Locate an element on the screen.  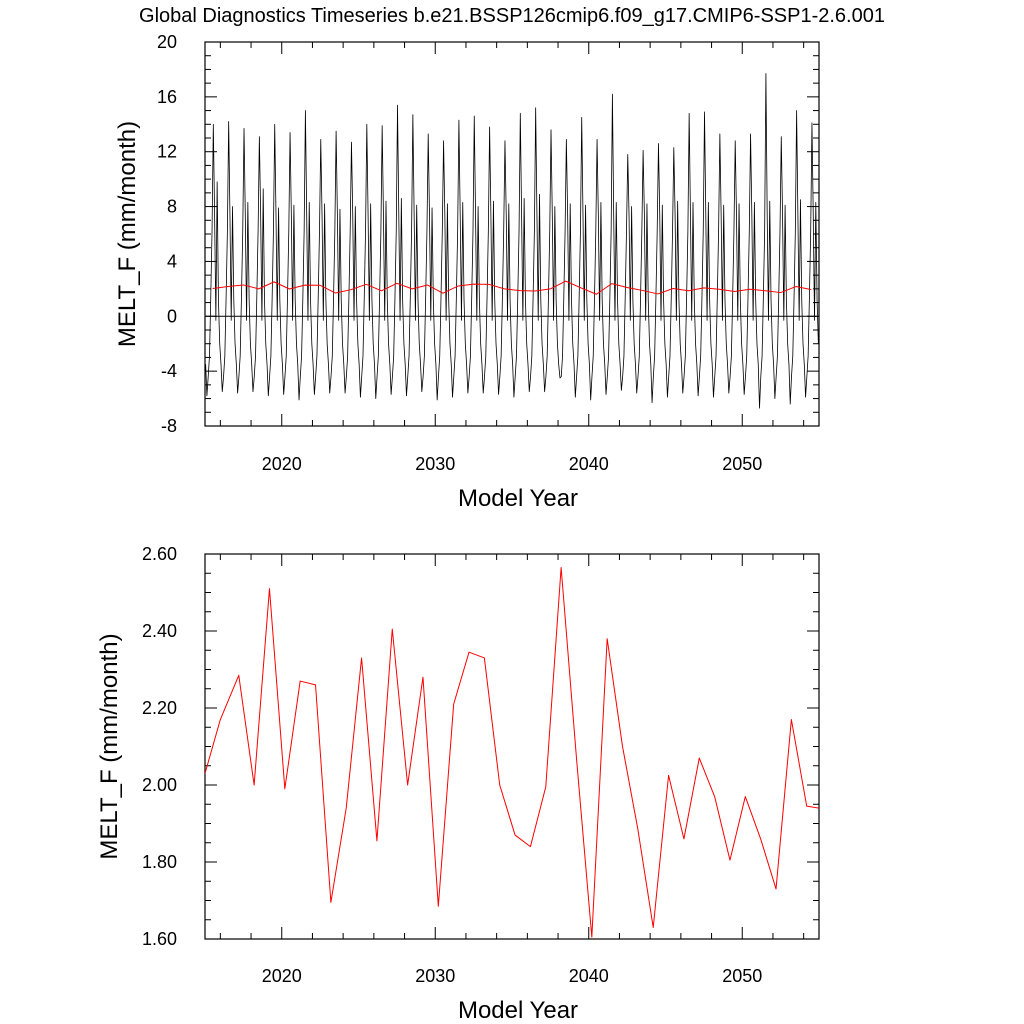
y-tick-label: 20 is located at coordinates (167, 42).